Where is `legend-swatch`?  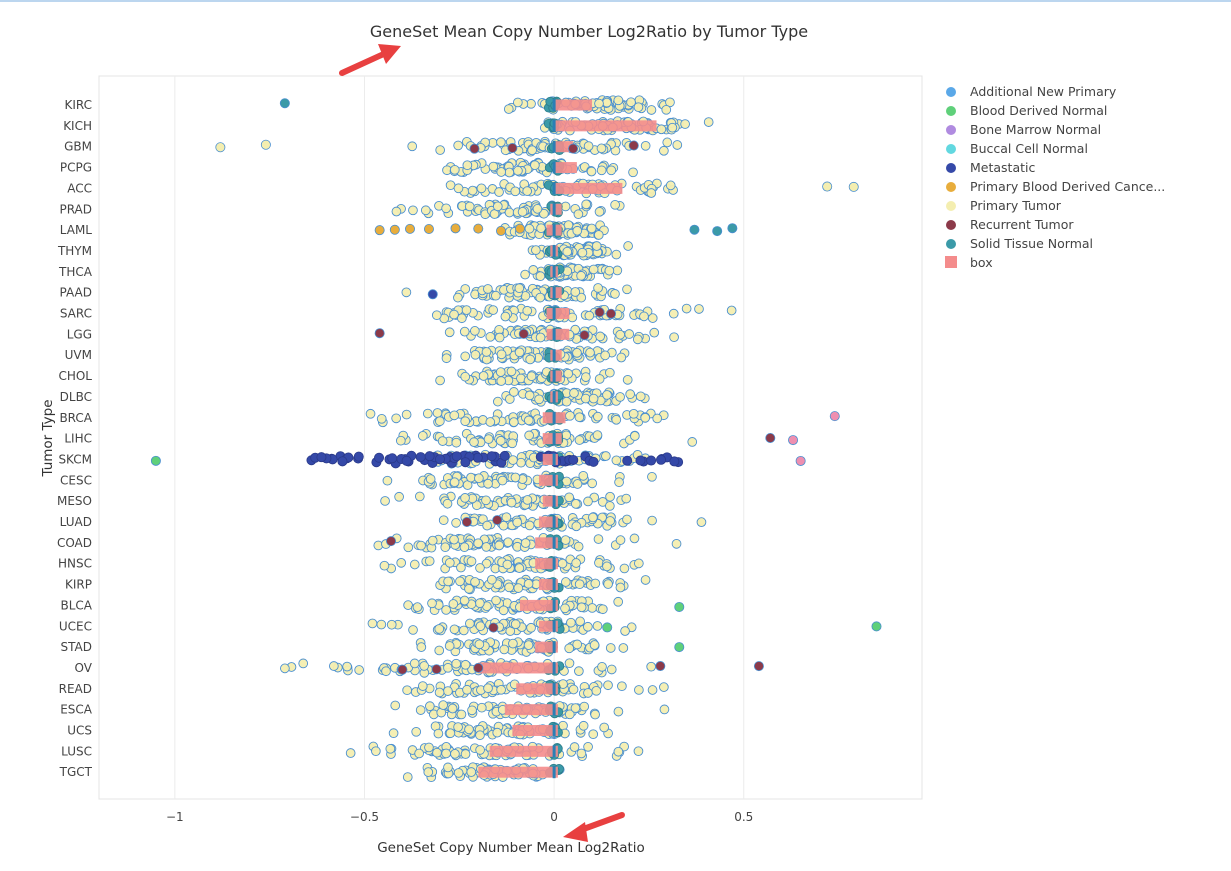
legend-swatch is located at coordinates (951, 206).